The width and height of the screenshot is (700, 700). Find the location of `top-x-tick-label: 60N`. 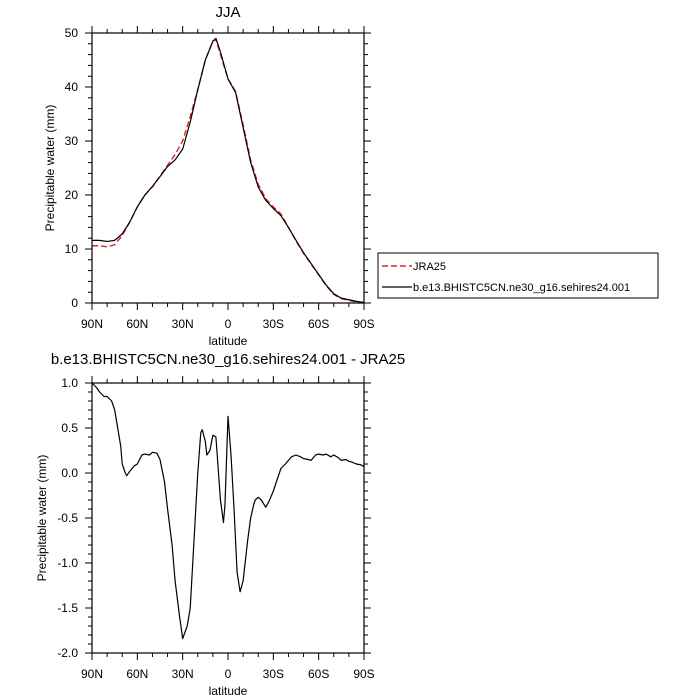

top-x-tick-label: 60N is located at coordinates (137, 324).